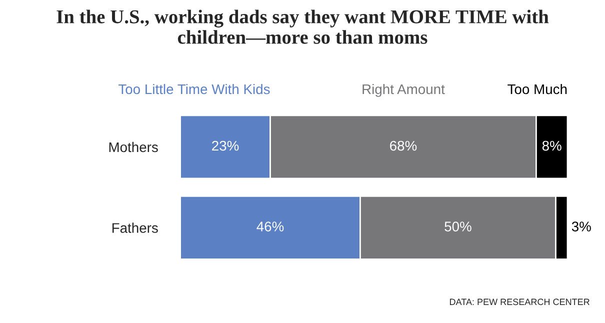 The height and width of the screenshot is (323, 605). I want to click on series-label: Right Amount, so click(403, 90).